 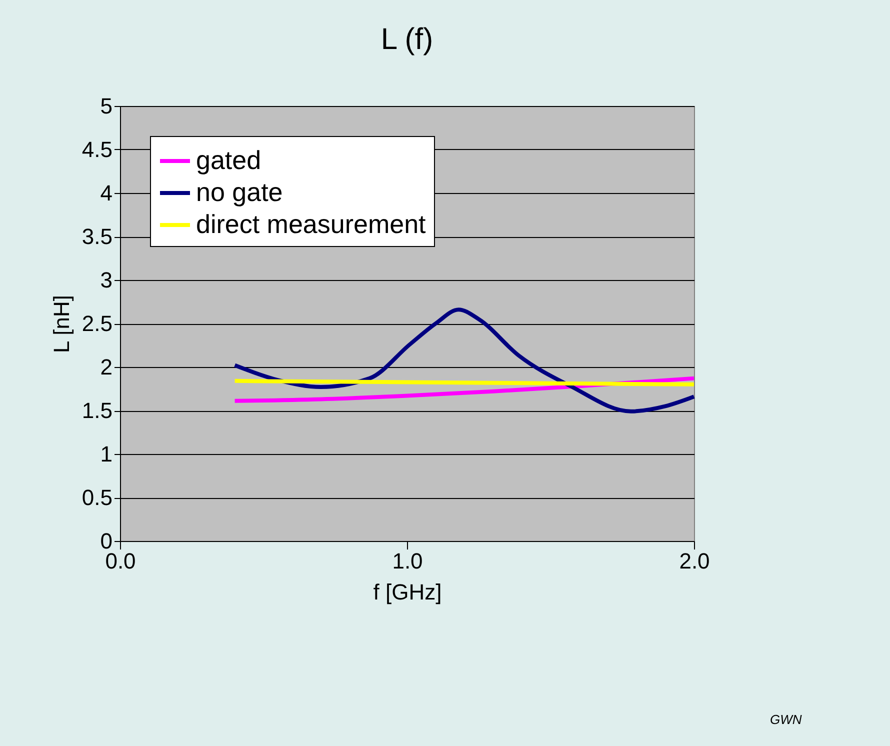 I want to click on y-tick-label: 2.5, so click(x=97, y=323).